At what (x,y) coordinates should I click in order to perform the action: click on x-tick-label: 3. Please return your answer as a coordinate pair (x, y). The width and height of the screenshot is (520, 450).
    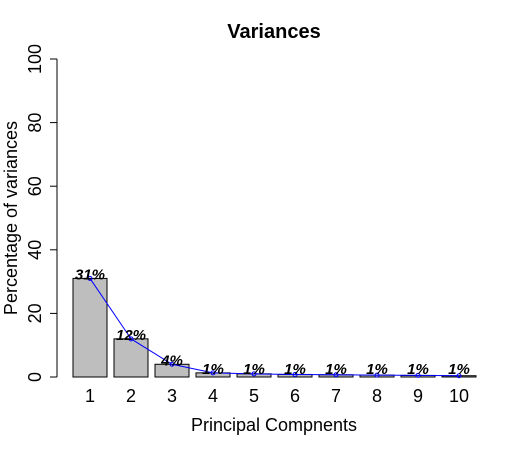
    Looking at the image, I should click on (172, 396).